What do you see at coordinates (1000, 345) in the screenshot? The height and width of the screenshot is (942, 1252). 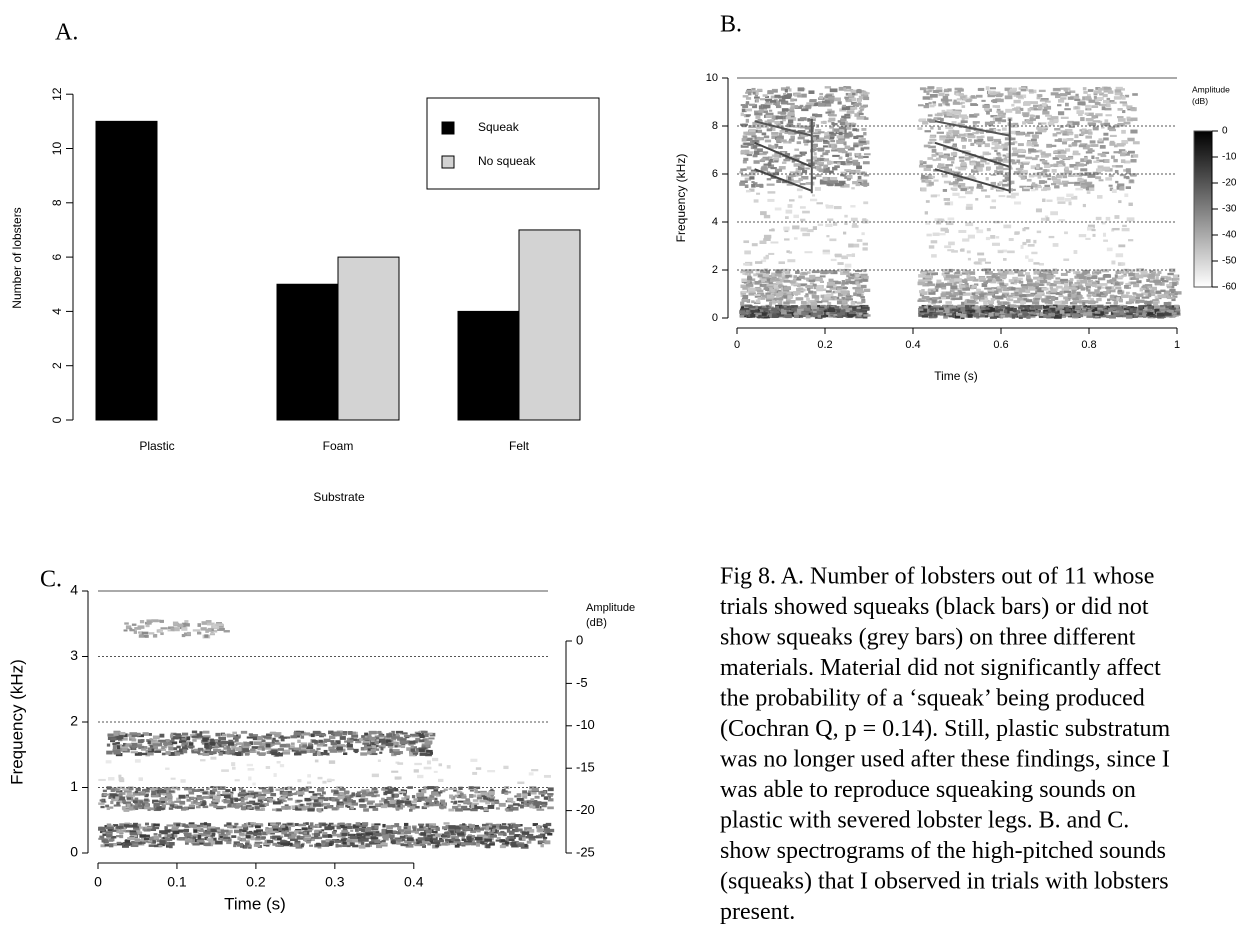 I see `x-tick-label: 0.6` at bounding box center [1000, 345].